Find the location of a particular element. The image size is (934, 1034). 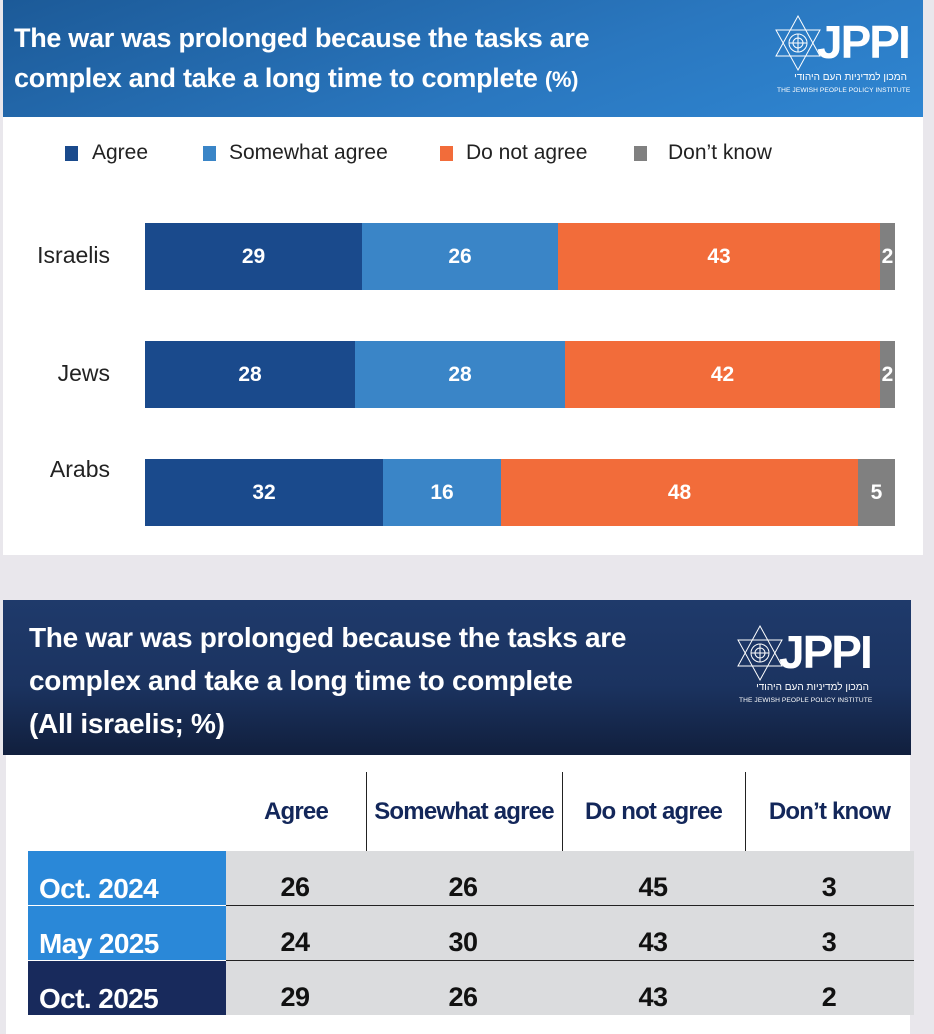

category-label-israelis: Israelis is located at coordinates (73, 255).